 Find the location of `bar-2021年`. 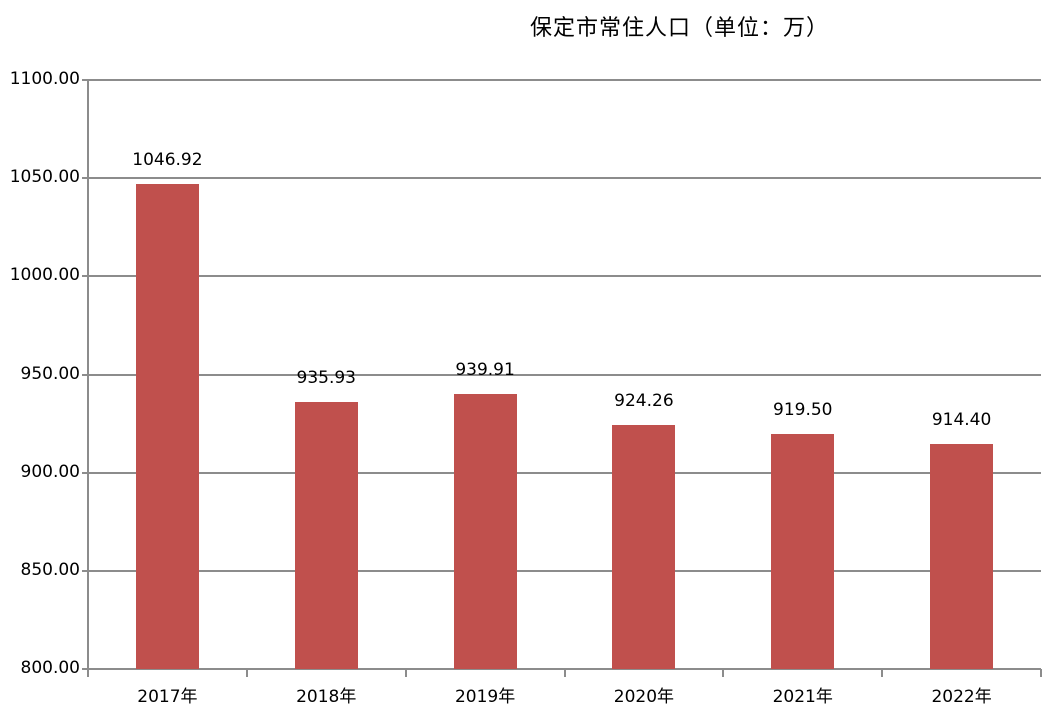

bar-2021年 is located at coordinates (803, 551).